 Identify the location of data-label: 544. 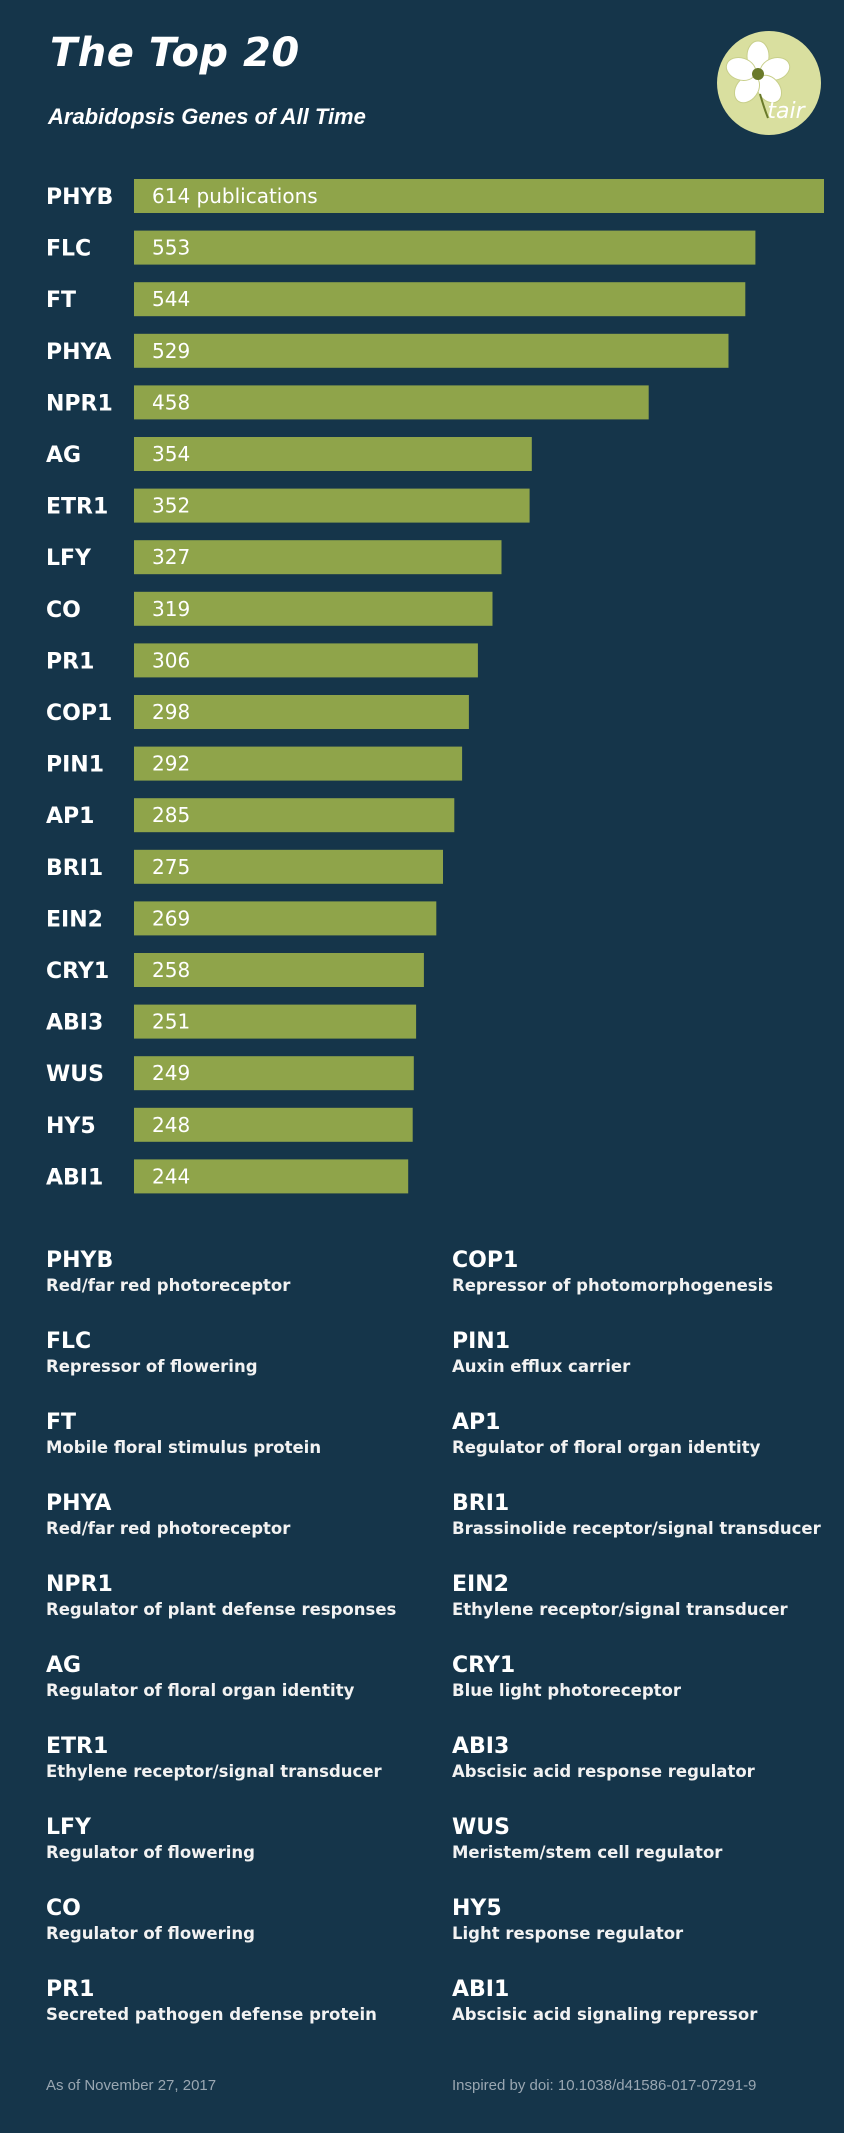
(171, 299).